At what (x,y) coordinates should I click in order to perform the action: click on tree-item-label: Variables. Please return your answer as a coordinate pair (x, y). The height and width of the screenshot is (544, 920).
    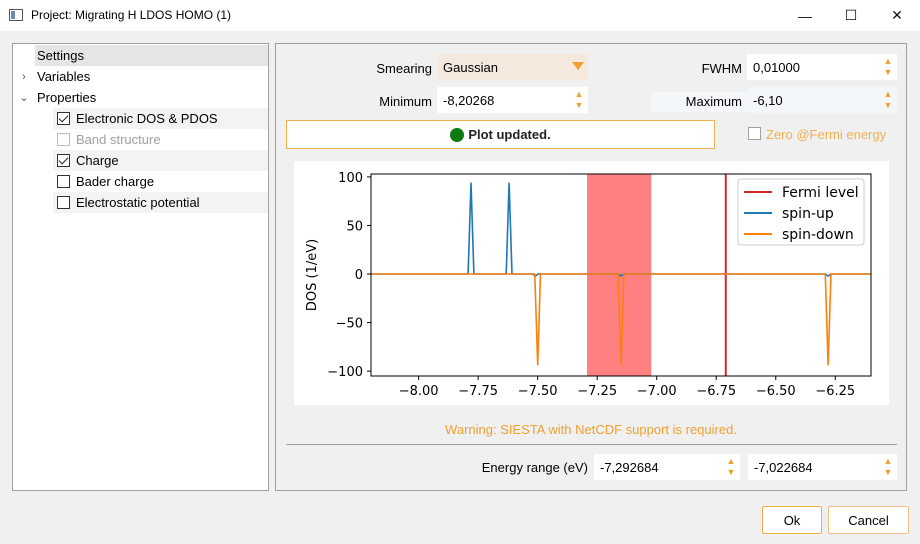
    Looking at the image, I should click on (64, 76).